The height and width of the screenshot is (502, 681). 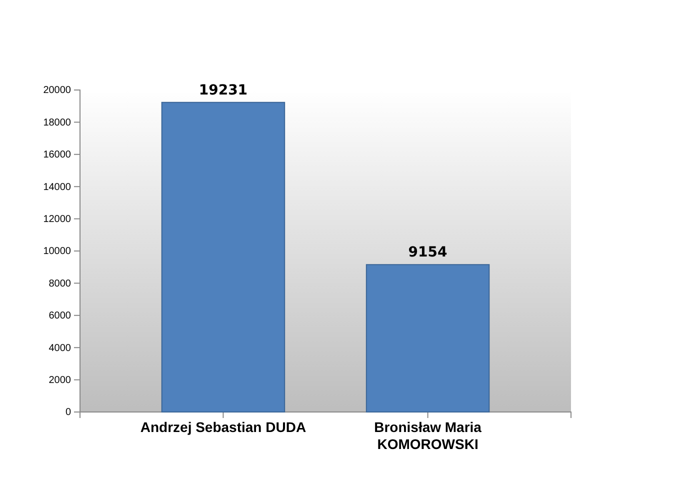 What do you see at coordinates (57, 155) in the screenshot?
I see `y-tick-label: 16000` at bounding box center [57, 155].